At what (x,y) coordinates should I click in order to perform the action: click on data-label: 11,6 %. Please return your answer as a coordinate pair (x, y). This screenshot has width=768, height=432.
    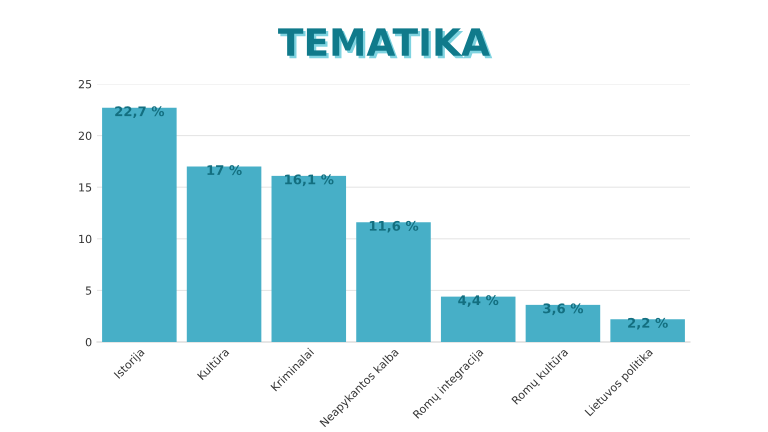
    Looking at the image, I should click on (394, 226).